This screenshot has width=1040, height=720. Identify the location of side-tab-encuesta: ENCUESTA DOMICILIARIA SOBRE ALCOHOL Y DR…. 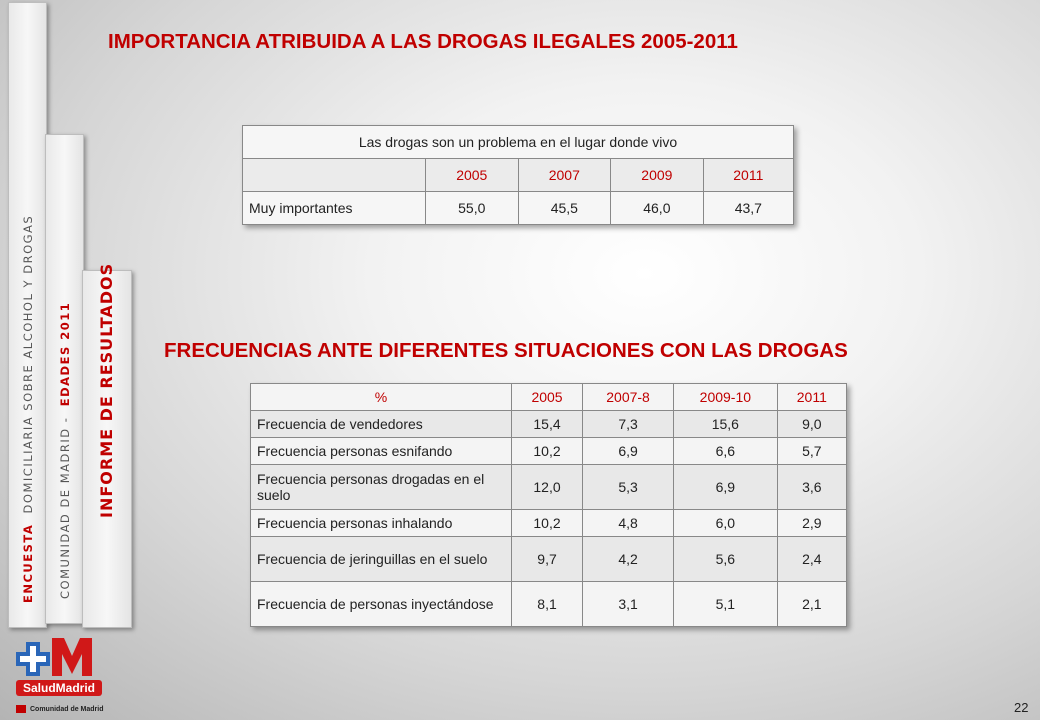
(27, 315).